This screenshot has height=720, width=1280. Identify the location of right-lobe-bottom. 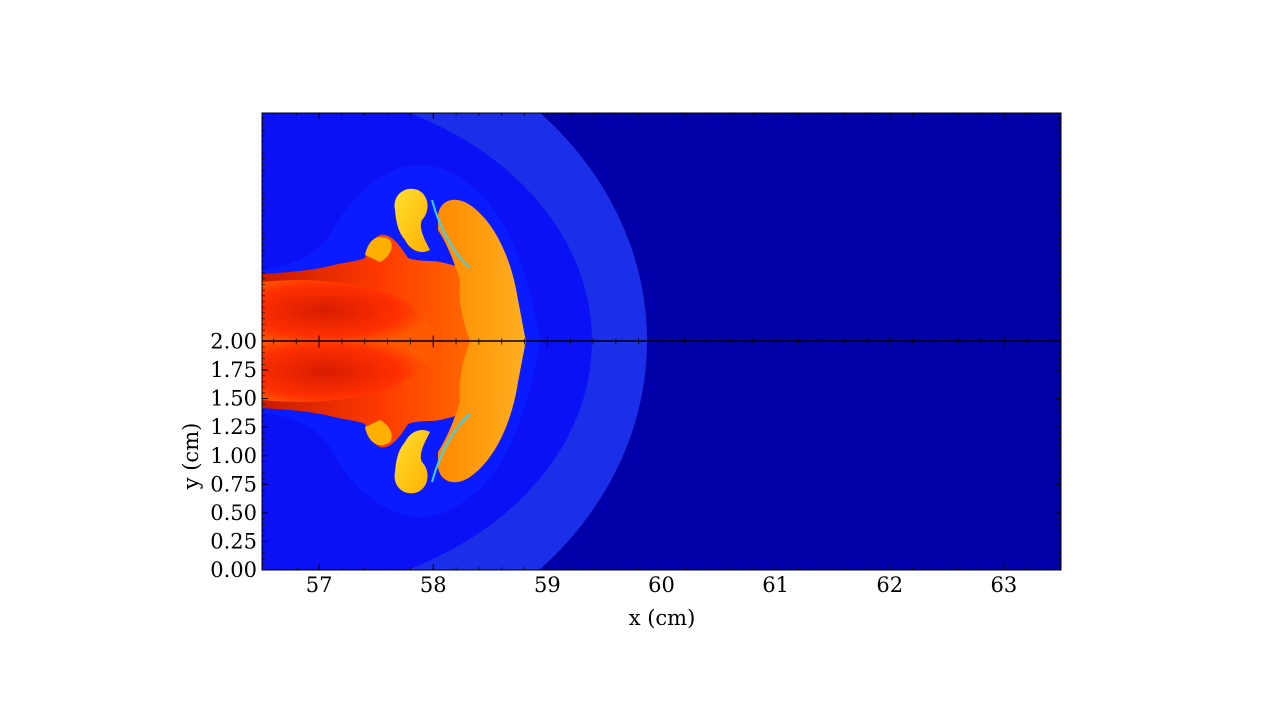
(482, 412).